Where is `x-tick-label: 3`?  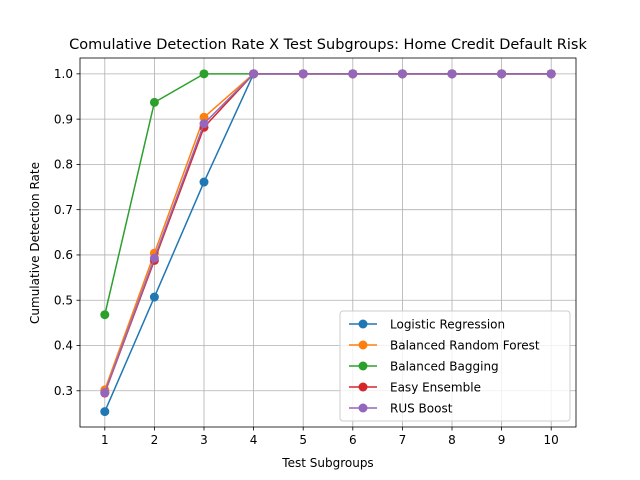
x-tick-label: 3 is located at coordinates (204, 440).